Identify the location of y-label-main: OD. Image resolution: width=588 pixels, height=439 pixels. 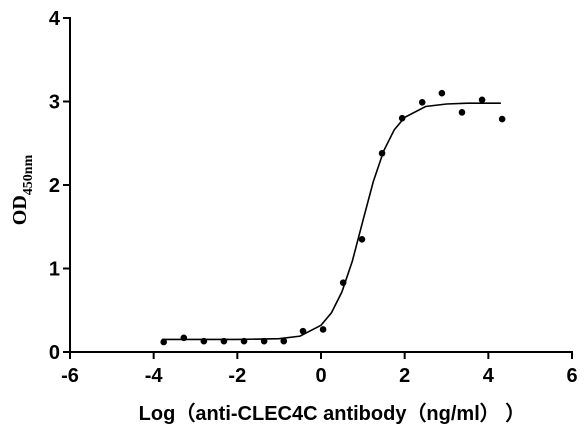
(20, 210).